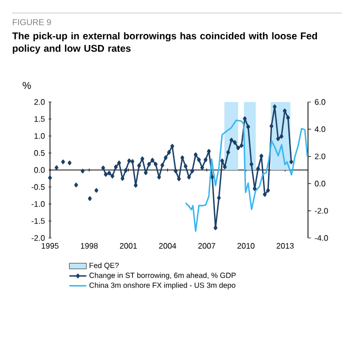 Image resolution: width=354 pixels, height=341 pixels. What do you see at coordinates (31, 22) in the screenshot?
I see `caption: FIGURE 9` at bounding box center [31, 22].